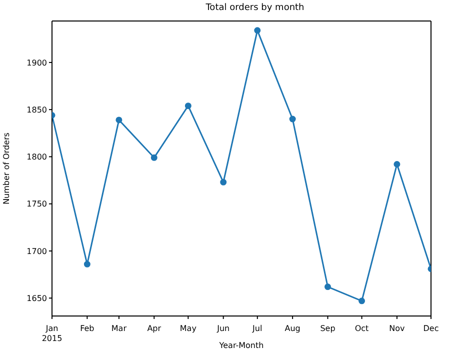  I want to click on x-tick-label: Jan 2015, so click(52, 333).